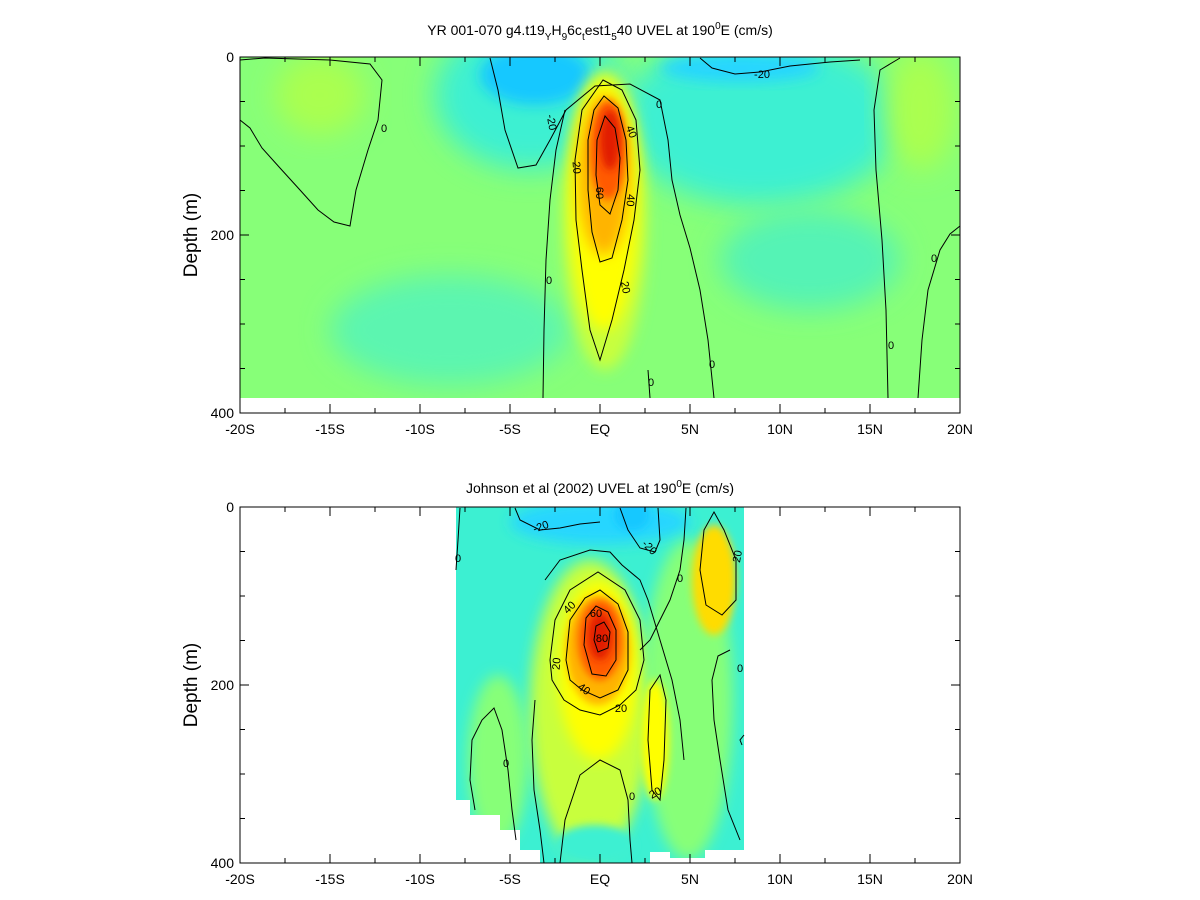 The width and height of the screenshot is (1200, 900). Describe the element at coordinates (557, 519) in the screenshot. I see `contour-bottom-neg20-a` at that location.